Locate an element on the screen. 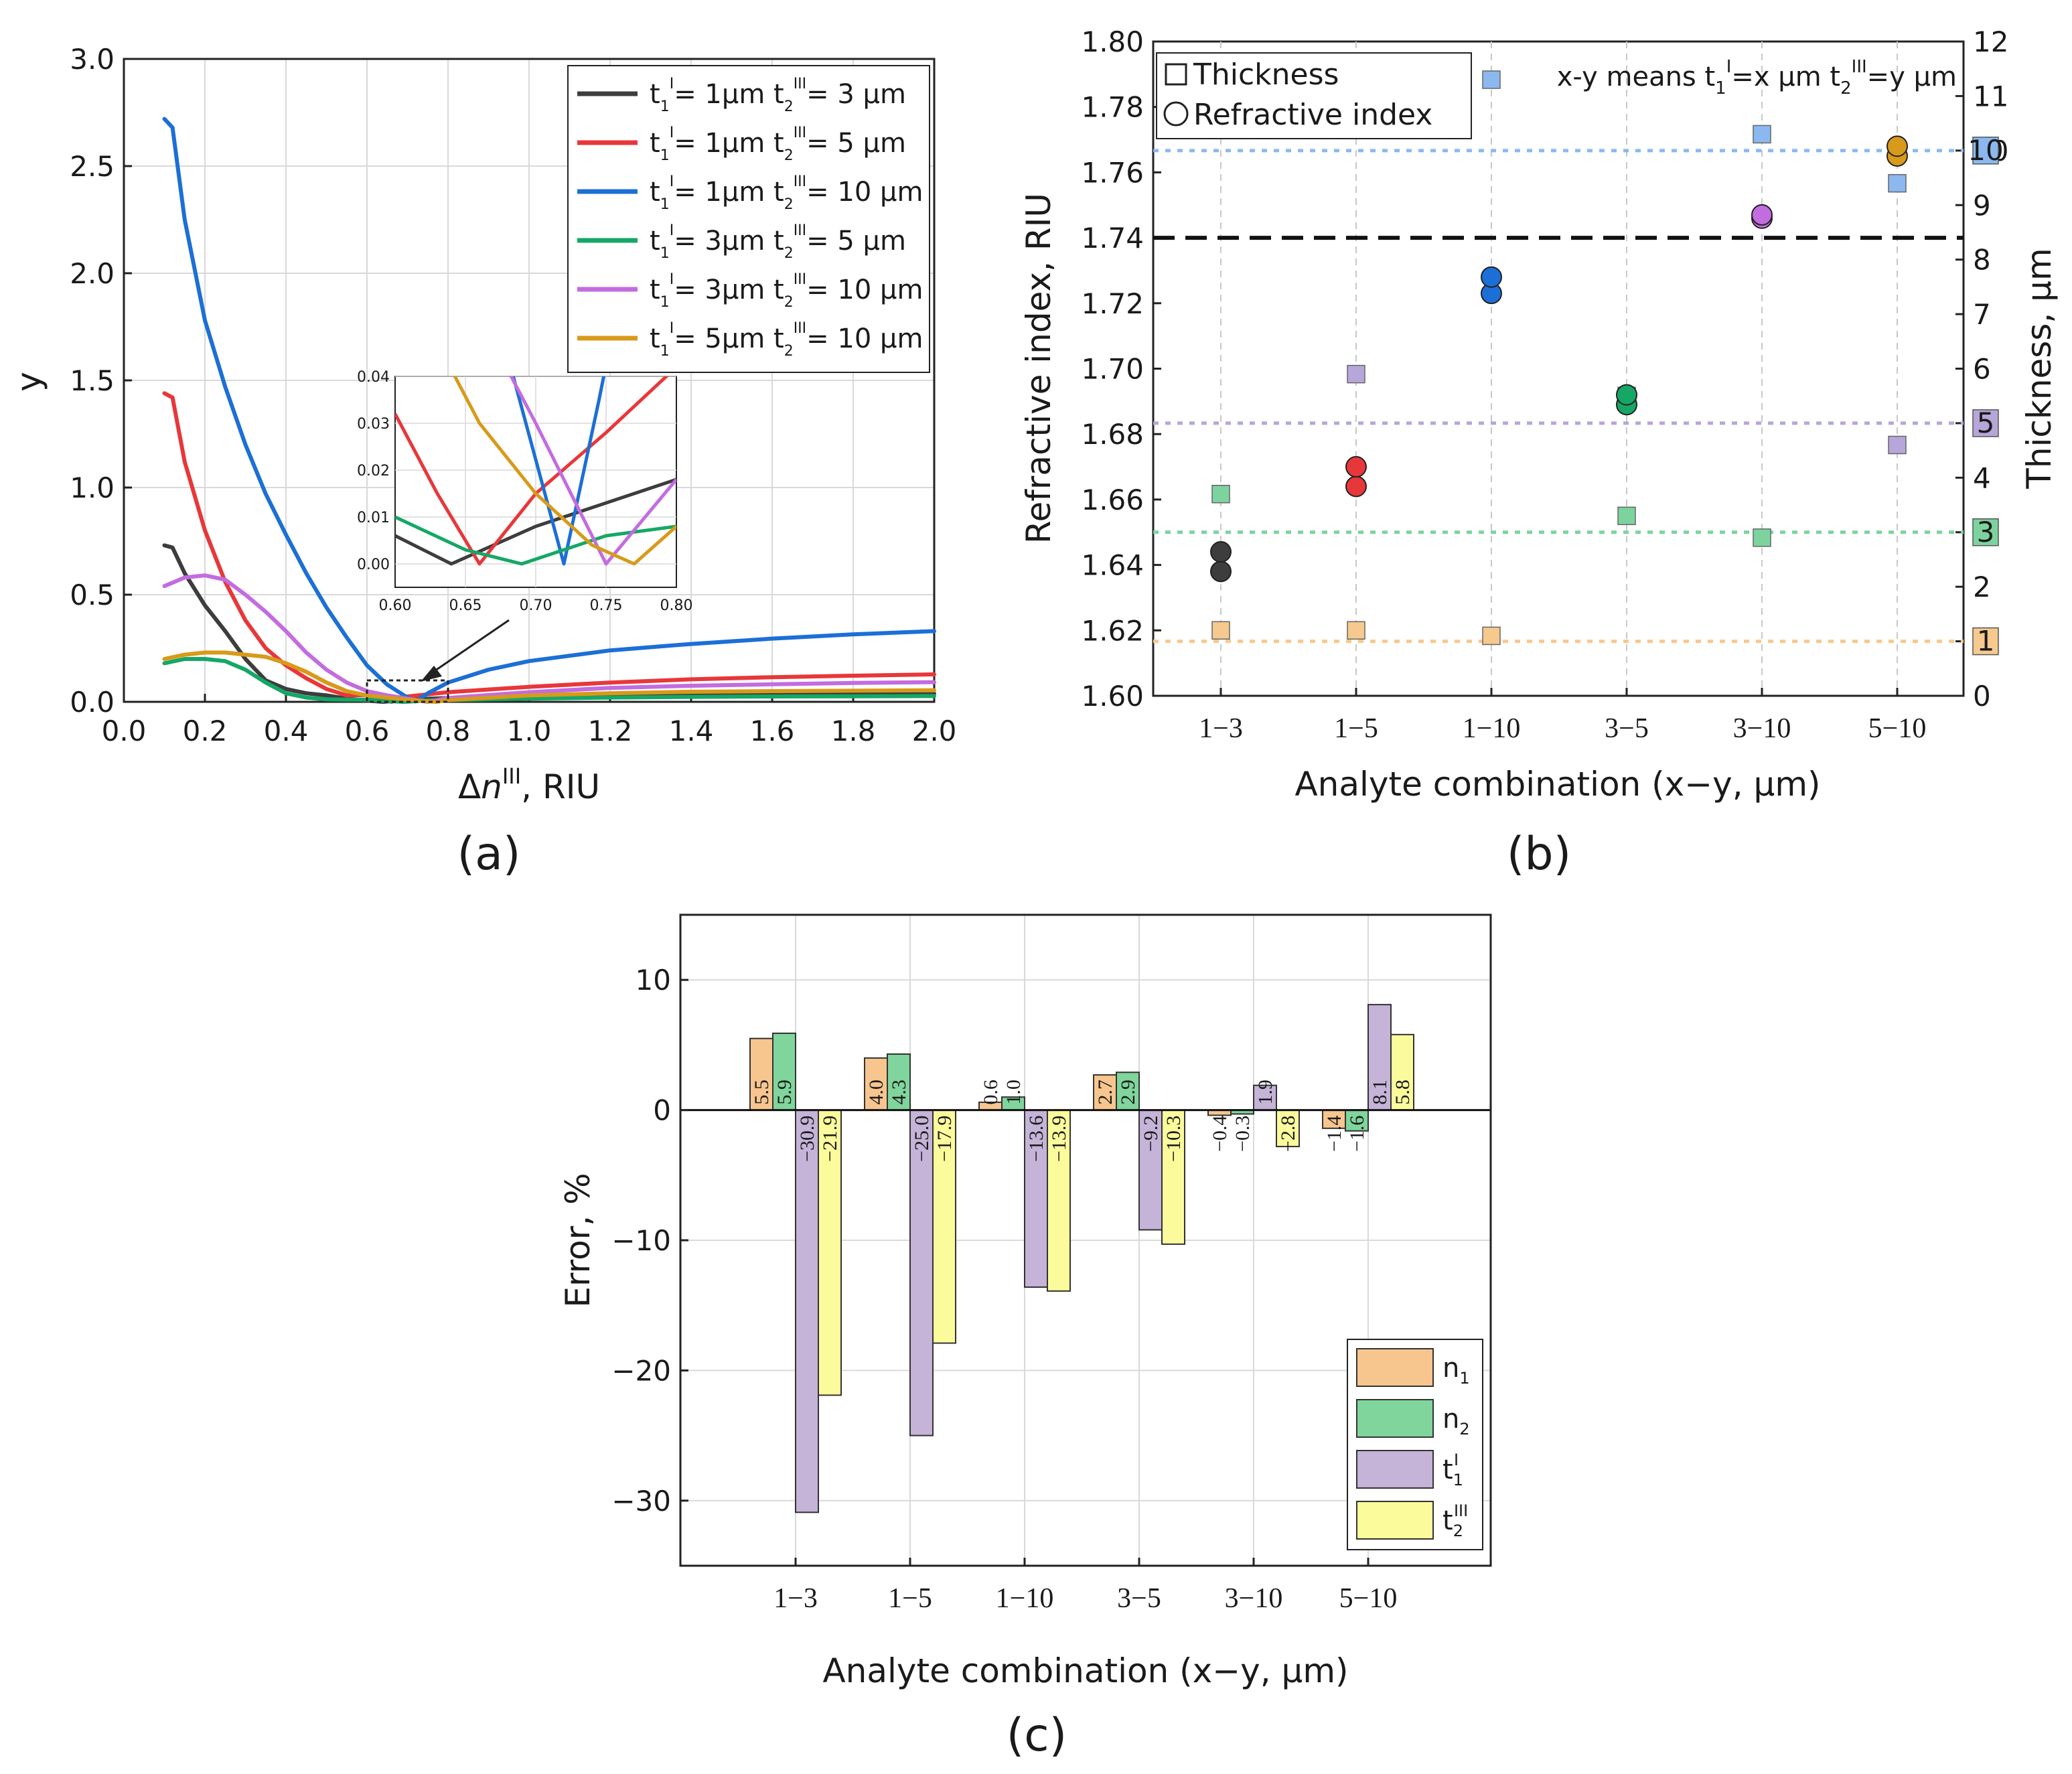 Image resolution: width=2072 pixels, height=1774 pixels. chart-c-bar-label-1-3: 2.9 is located at coordinates (1128, 1093).